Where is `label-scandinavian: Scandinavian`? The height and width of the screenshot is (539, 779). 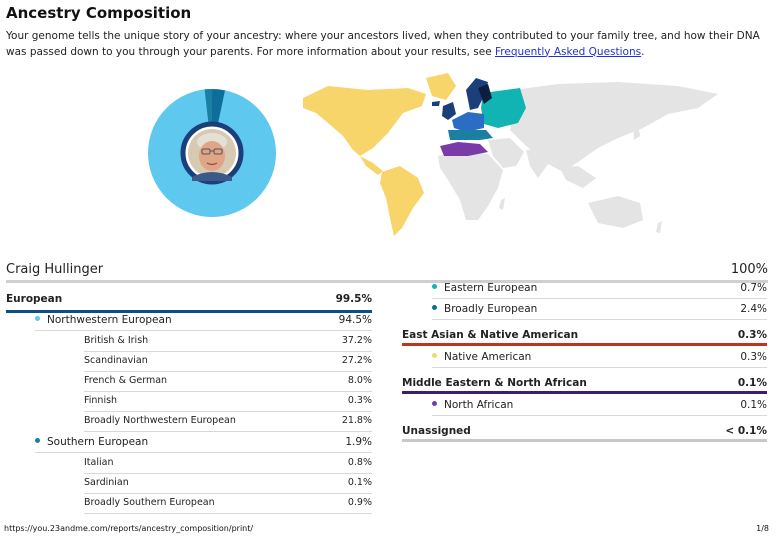 label-scandinavian: Scandinavian is located at coordinates (116, 360).